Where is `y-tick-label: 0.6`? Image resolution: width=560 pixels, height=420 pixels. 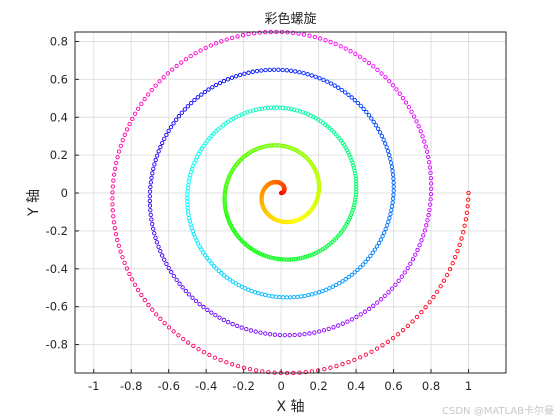 y-tick-label: 0.6 is located at coordinates (59, 79).